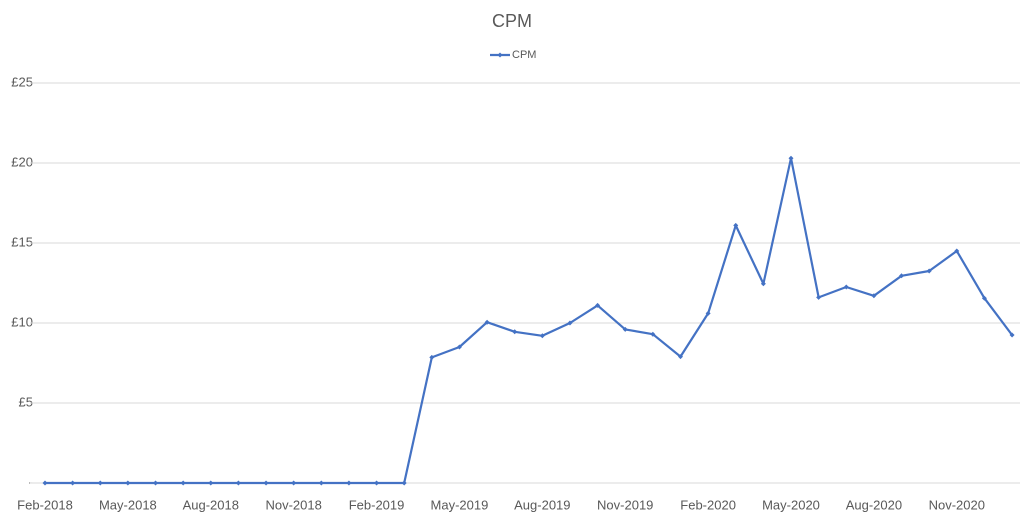 The width and height of the screenshot is (1024, 523). Describe the element at coordinates (22, 321) in the screenshot. I see `y-tick-label: £10` at that location.